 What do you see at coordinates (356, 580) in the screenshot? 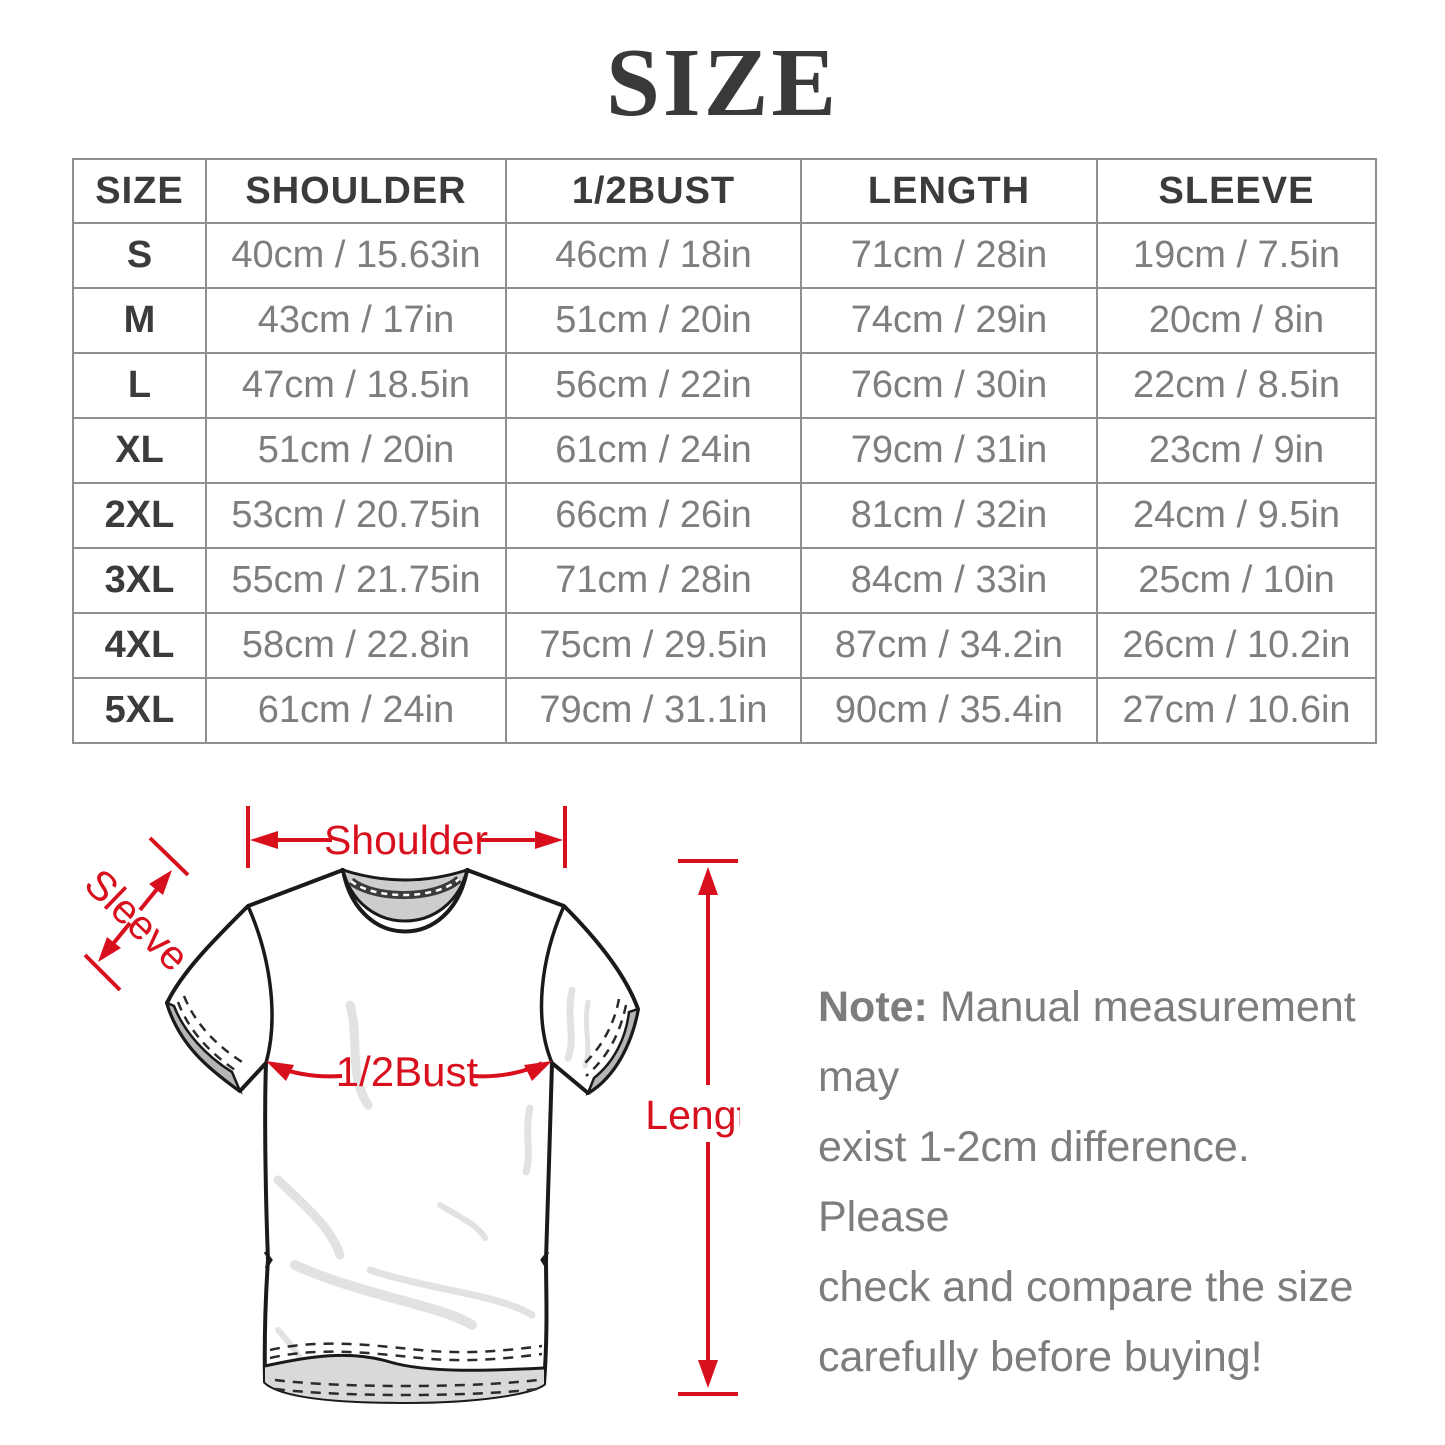
I see `measurement-cell: 55cm / 21.75in` at bounding box center [356, 580].